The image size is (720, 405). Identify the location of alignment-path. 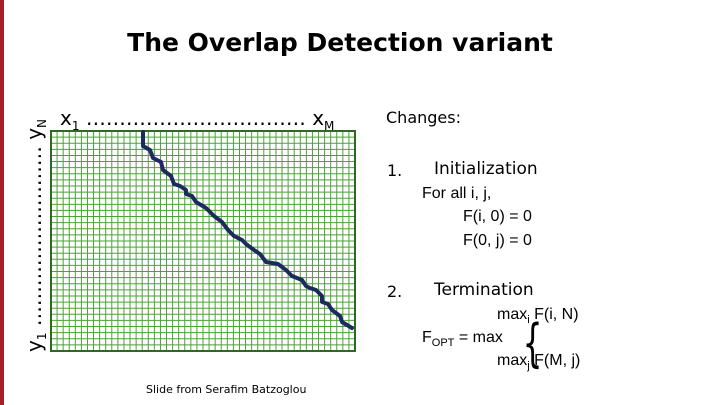
(247, 230).